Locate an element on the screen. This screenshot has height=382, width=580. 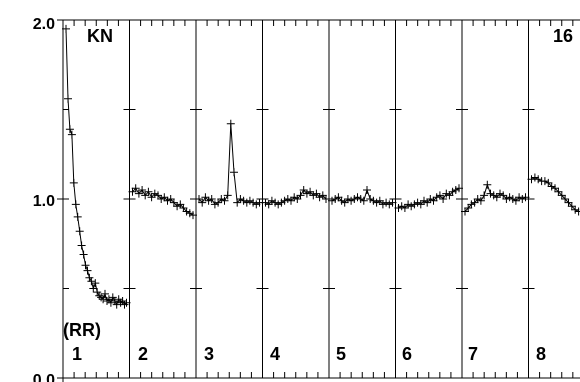
panel-label-1: 1 is located at coordinates (77, 354).